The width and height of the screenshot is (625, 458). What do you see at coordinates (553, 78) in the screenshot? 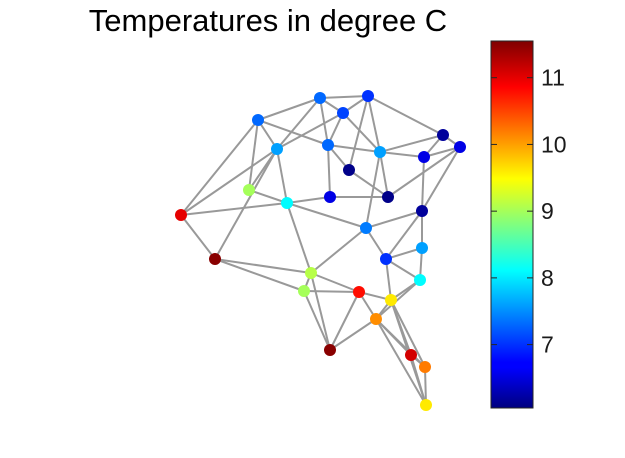
I see `colorbar-tick-label: 11` at bounding box center [553, 78].